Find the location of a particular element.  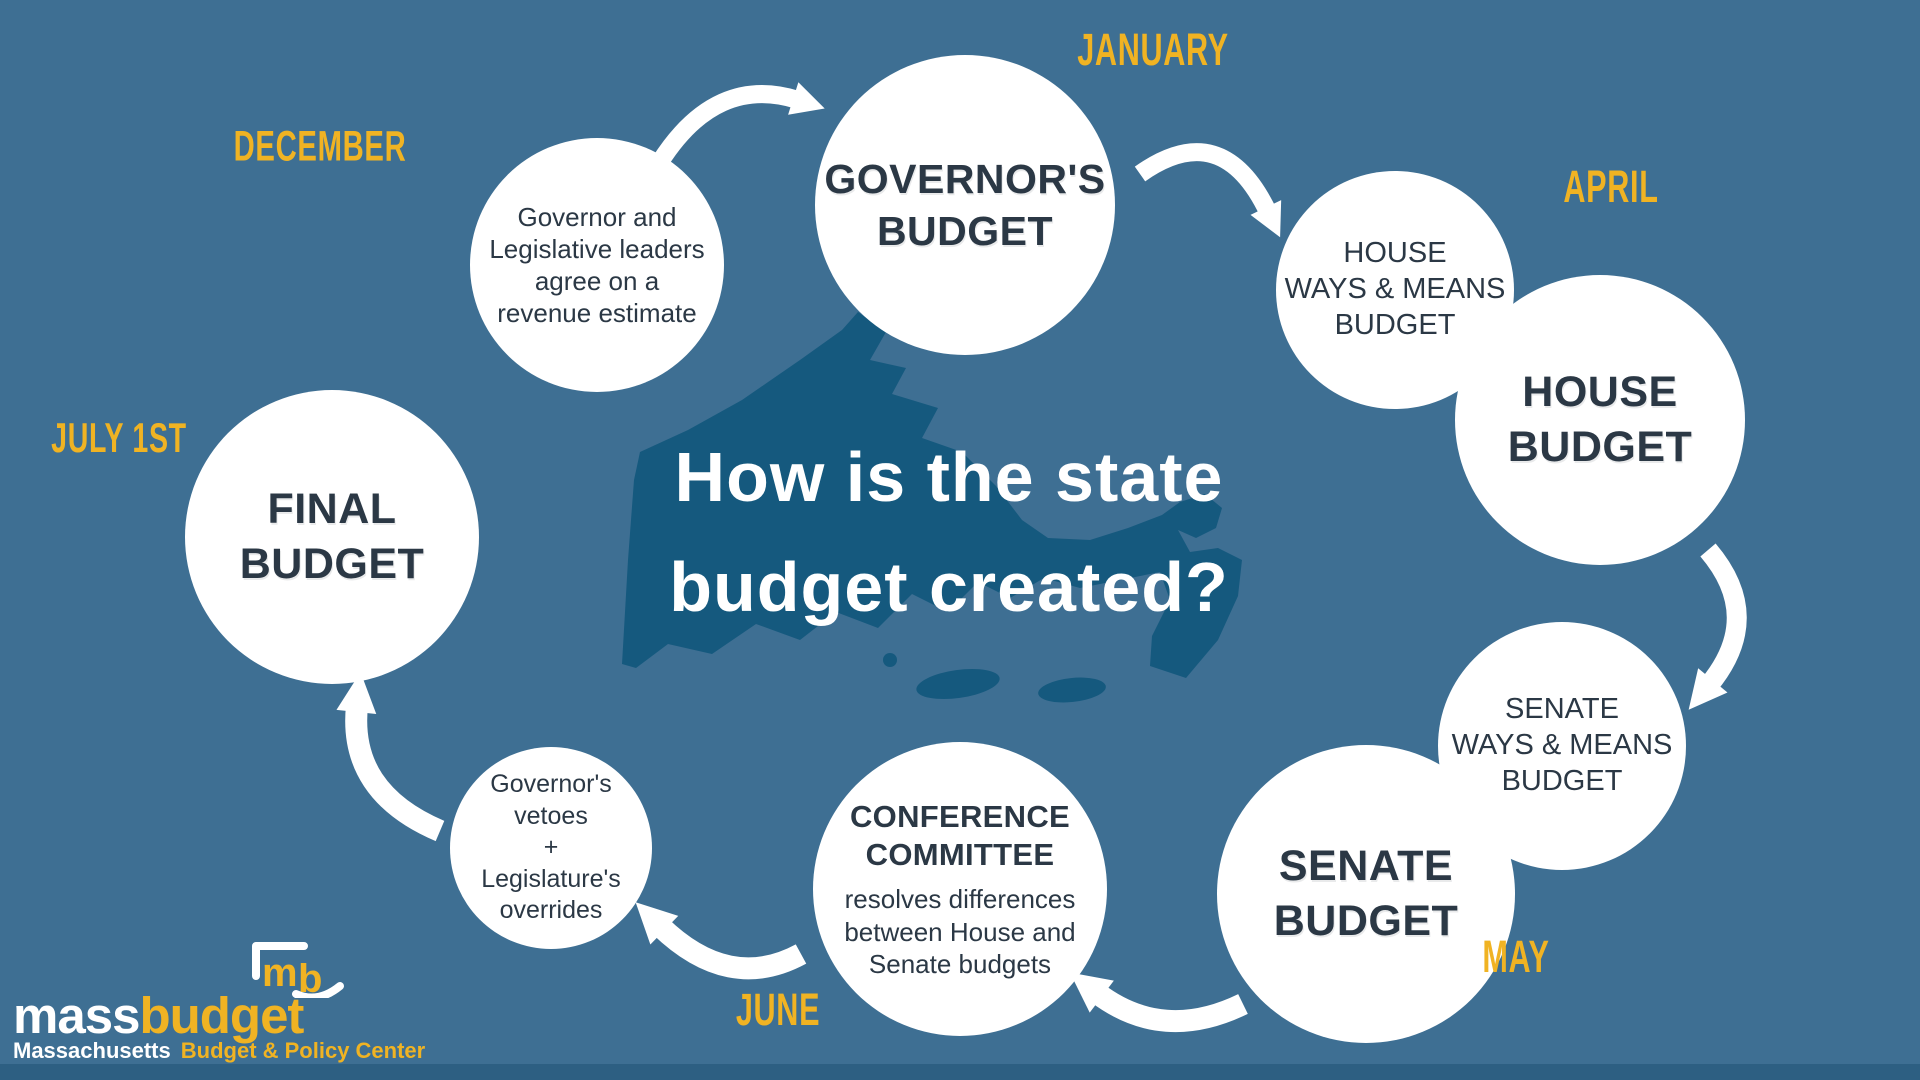

month-label-may: MAY is located at coordinates (1516, 956).